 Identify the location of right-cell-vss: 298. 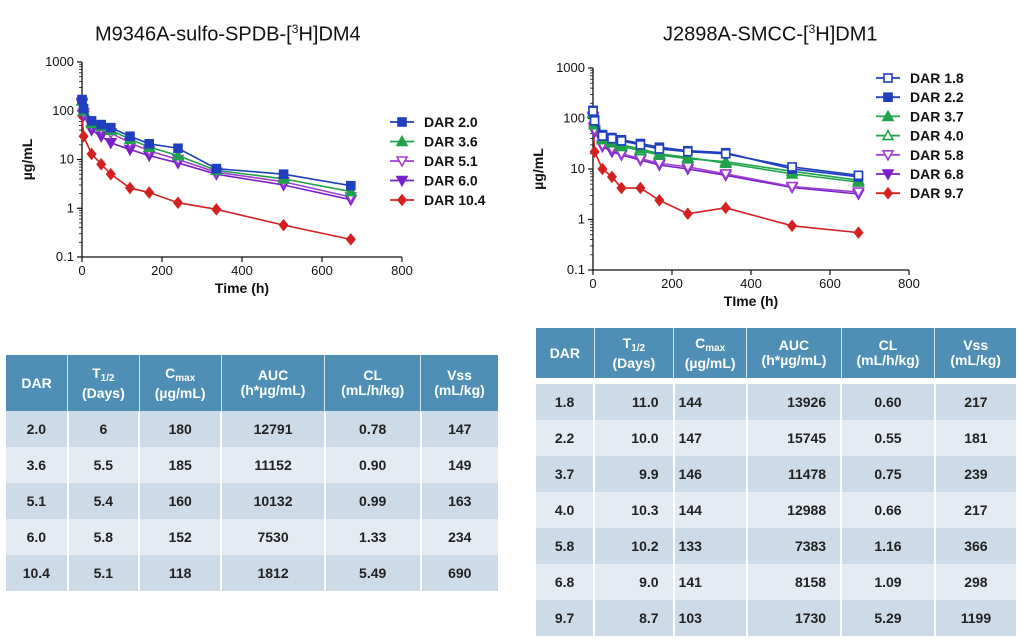
(975, 582).